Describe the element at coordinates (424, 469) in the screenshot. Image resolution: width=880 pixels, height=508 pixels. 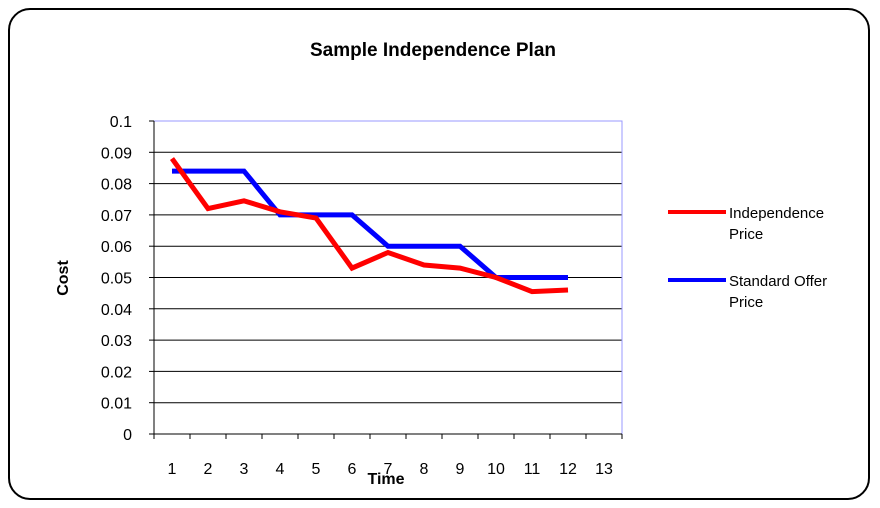
I see `x-tick-label: 8` at that location.